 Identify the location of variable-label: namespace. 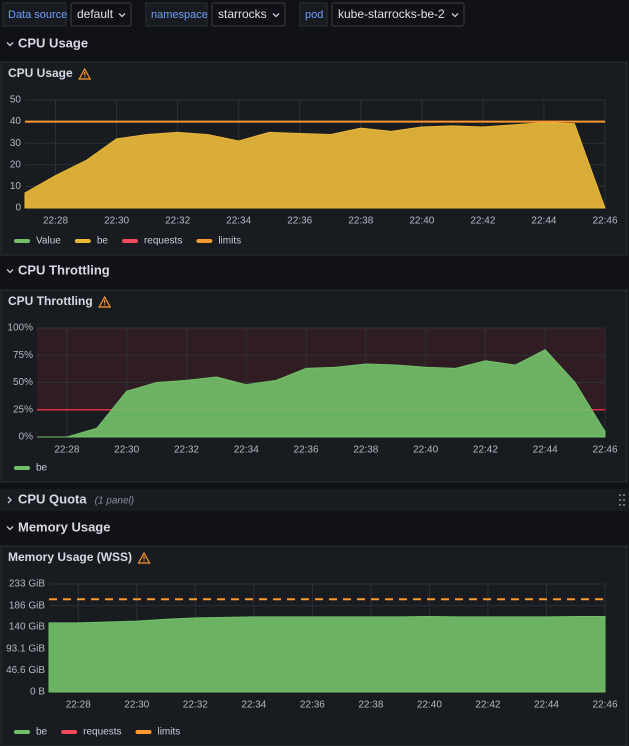
(179, 15).